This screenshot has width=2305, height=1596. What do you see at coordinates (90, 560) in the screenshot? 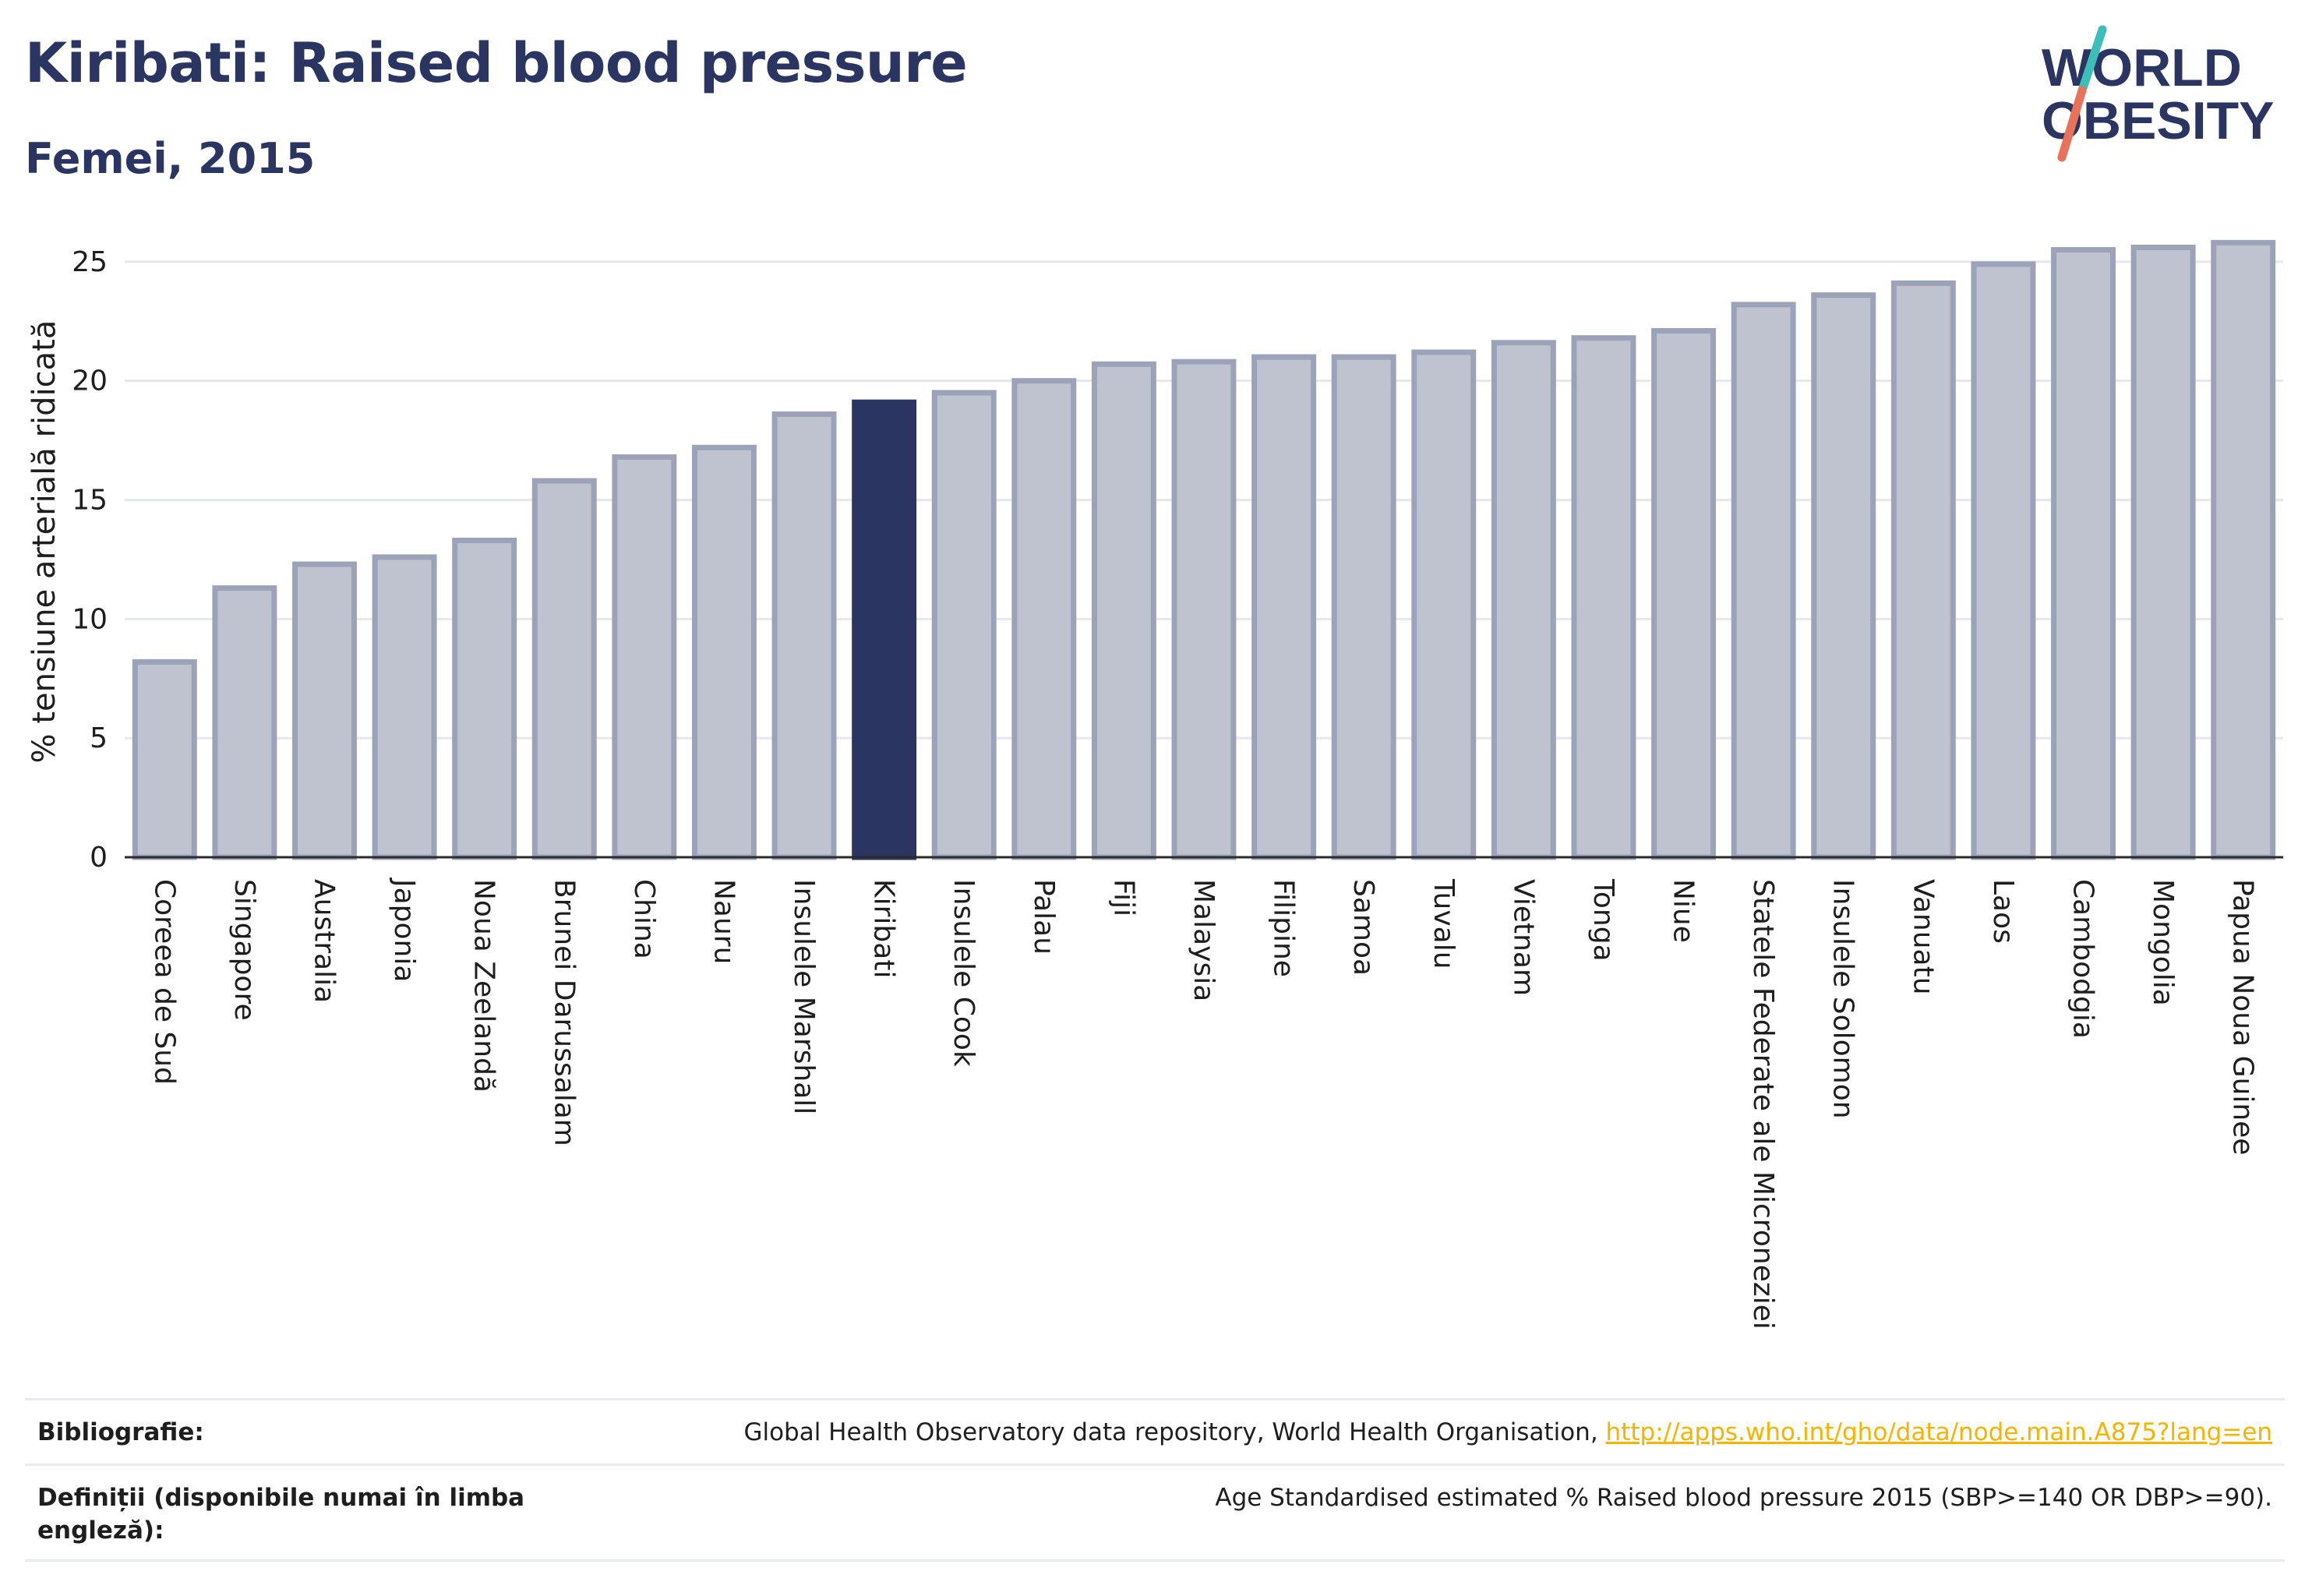
I see `y-axis-ticks: 0 5 10 15 20 25` at bounding box center [90, 560].